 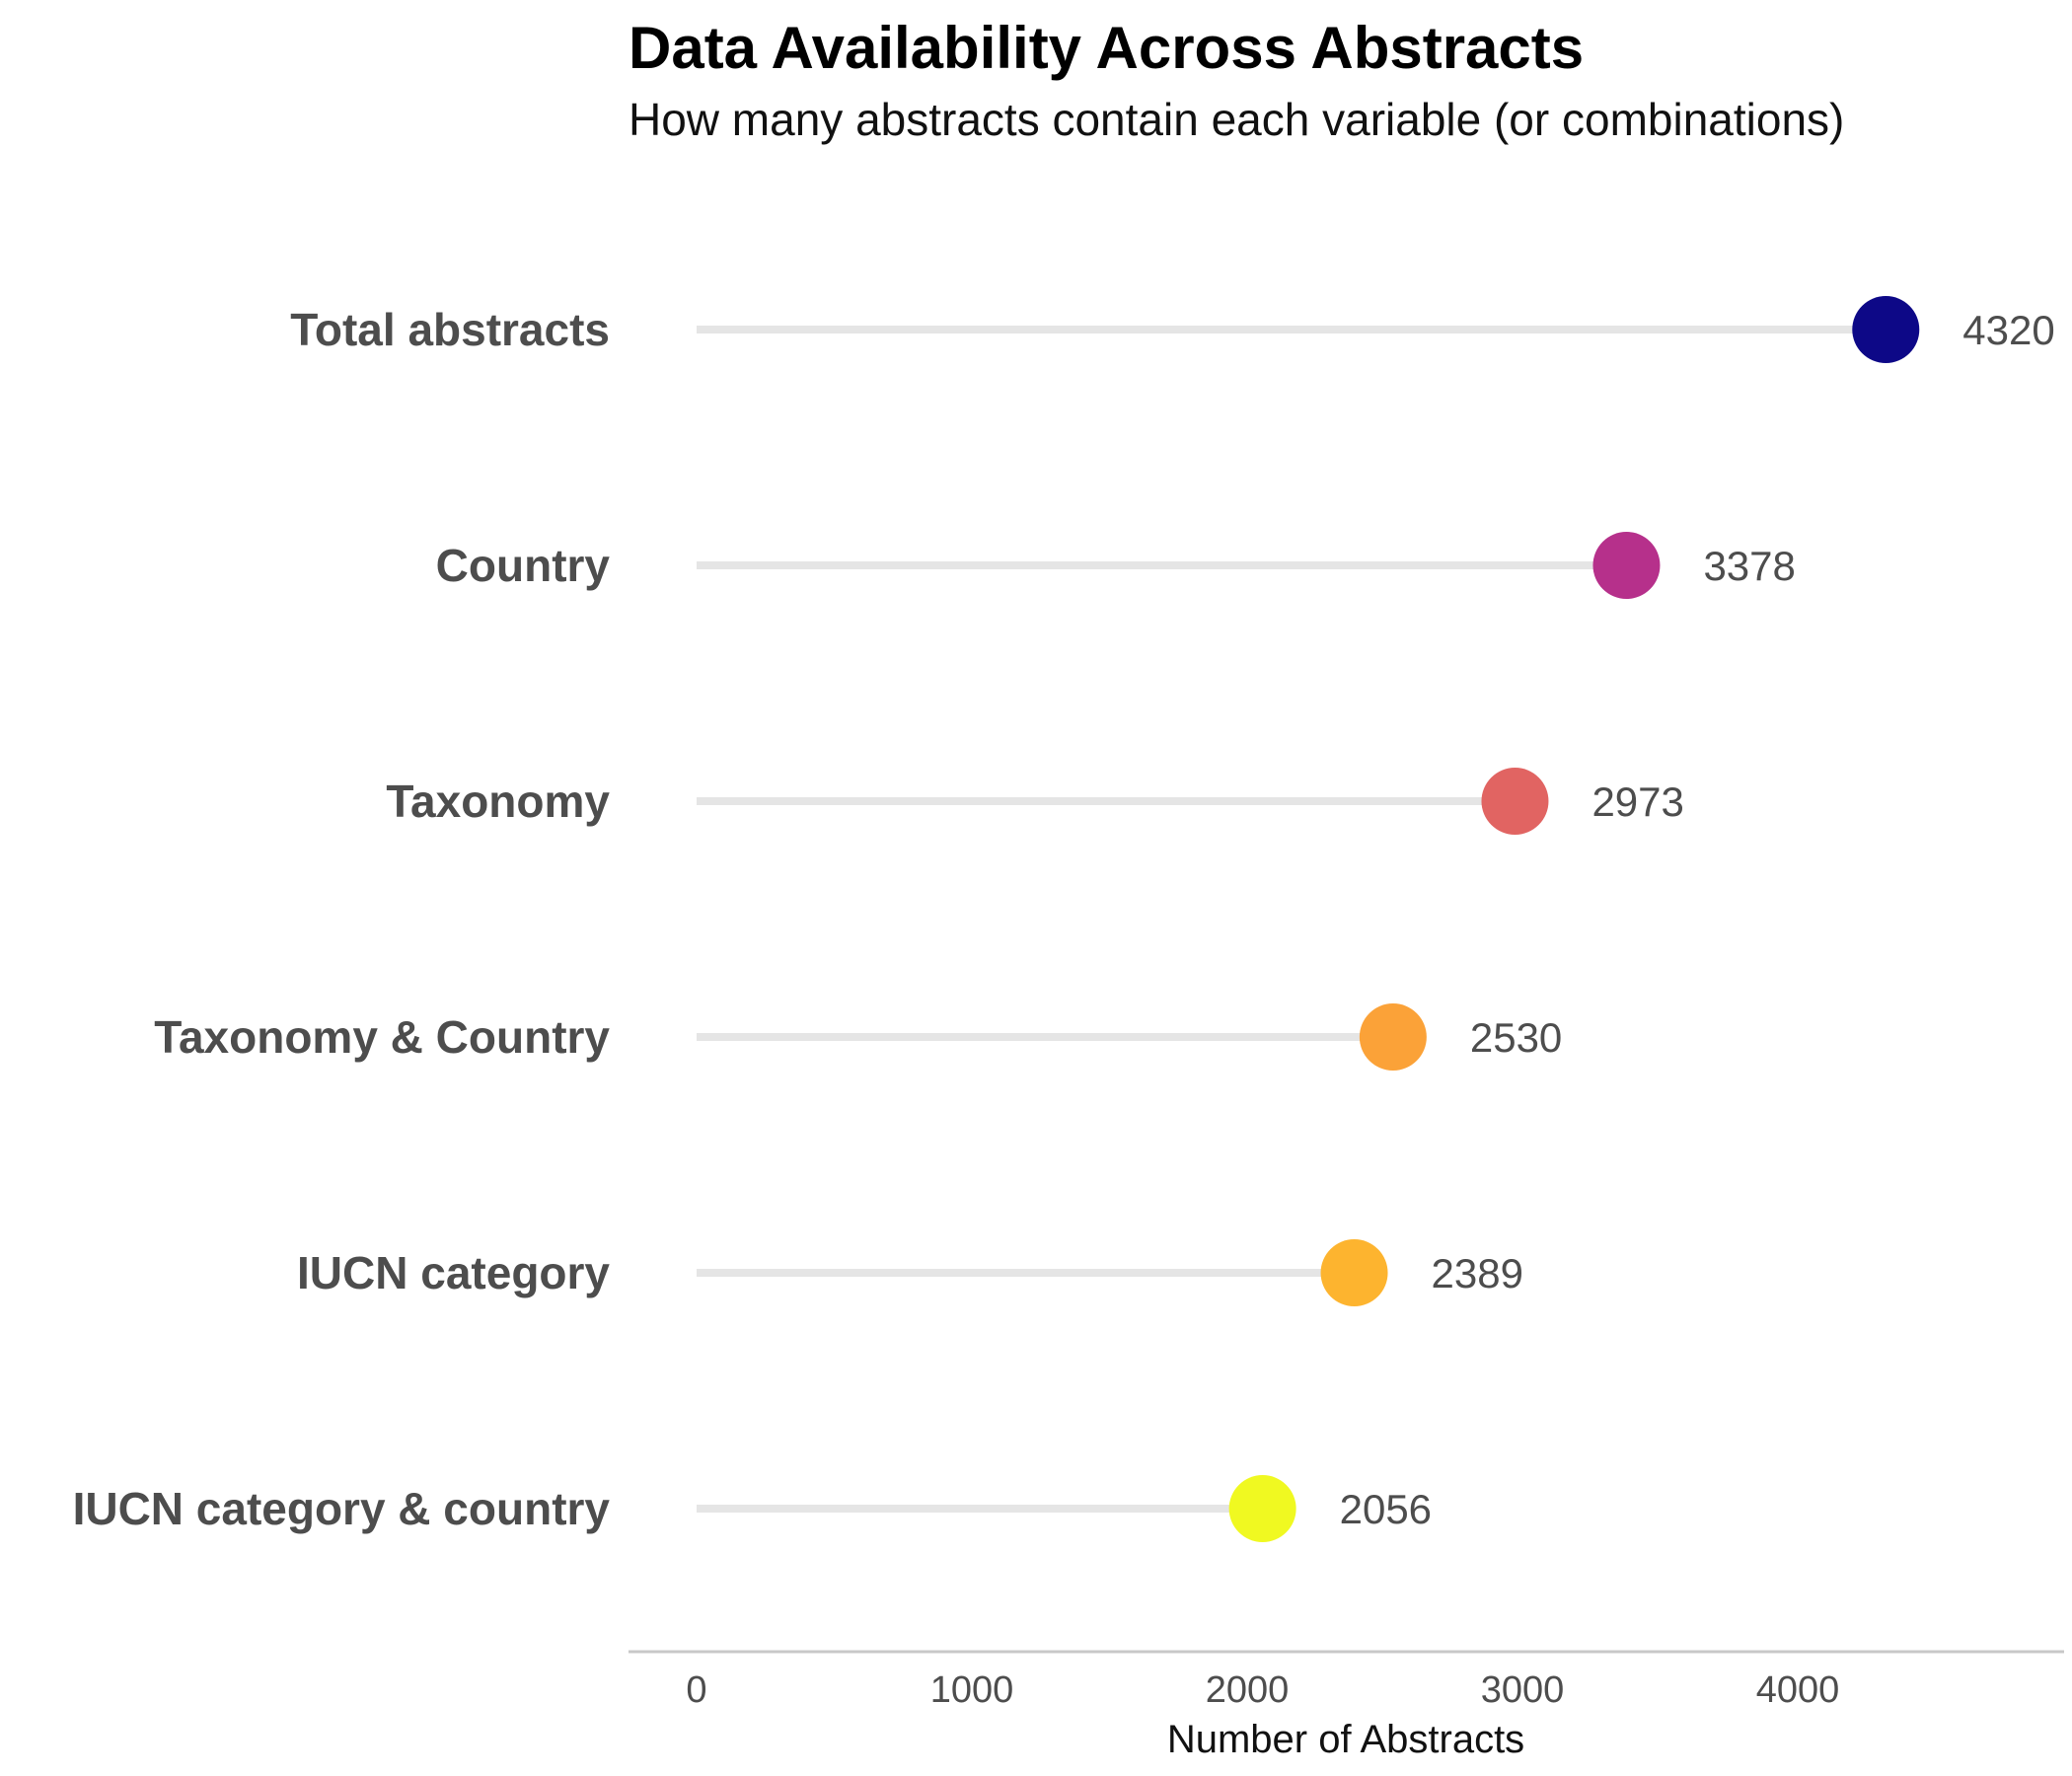 I want to click on category-label: IUCN category & country, so click(x=342, y=1509).